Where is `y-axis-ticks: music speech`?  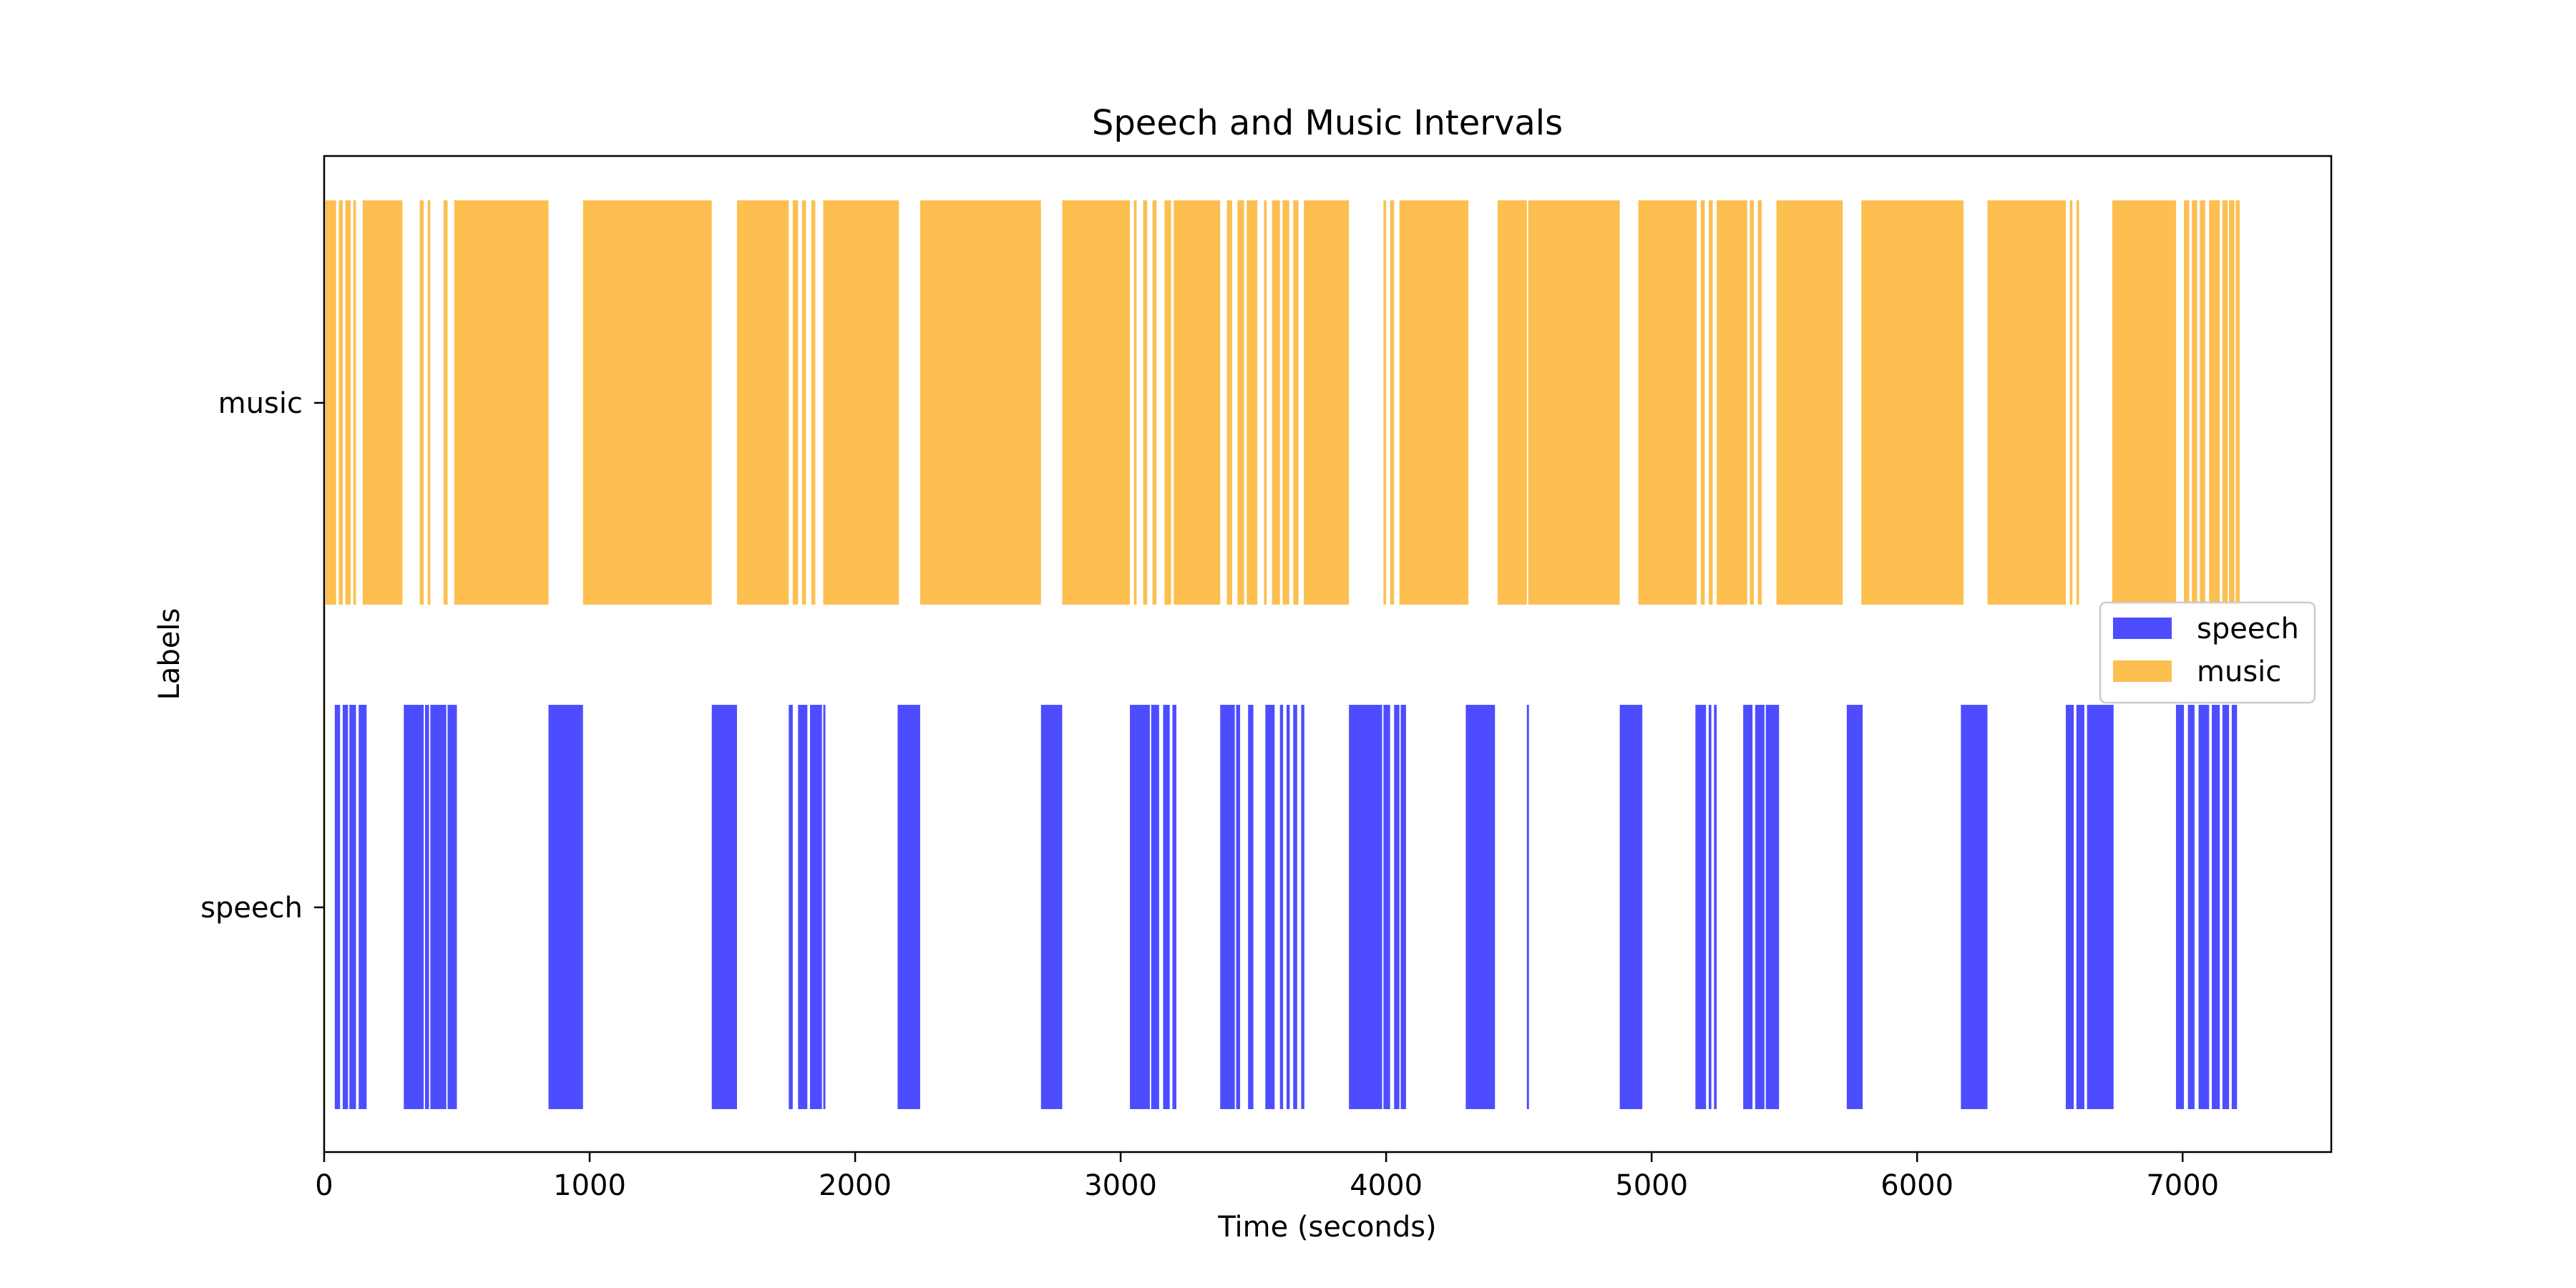
y-axis-ticks: music speech is located at coordinates (262, 655).